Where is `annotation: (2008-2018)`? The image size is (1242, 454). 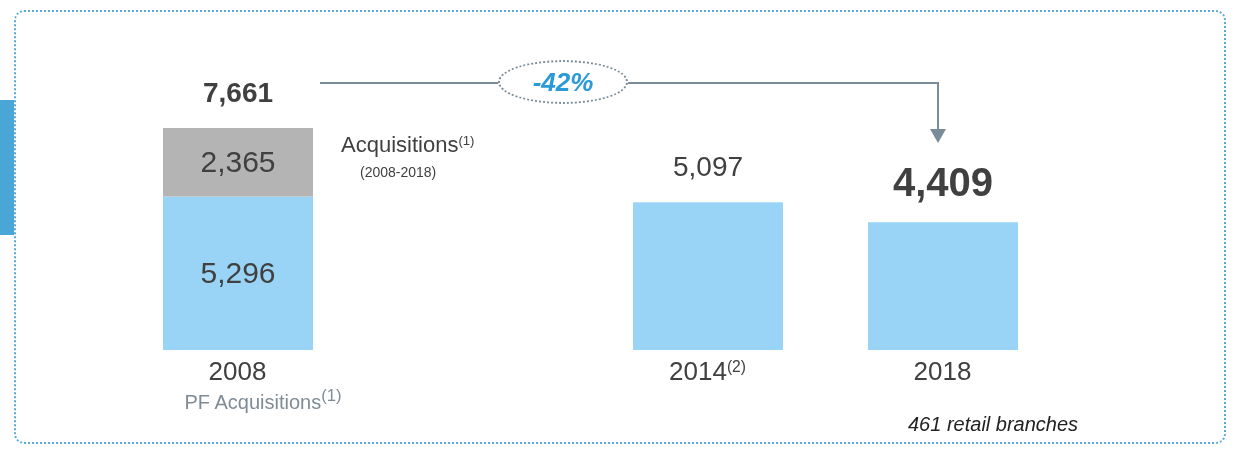
annotation: (2008-2018) is located at coordinates (398, 172).